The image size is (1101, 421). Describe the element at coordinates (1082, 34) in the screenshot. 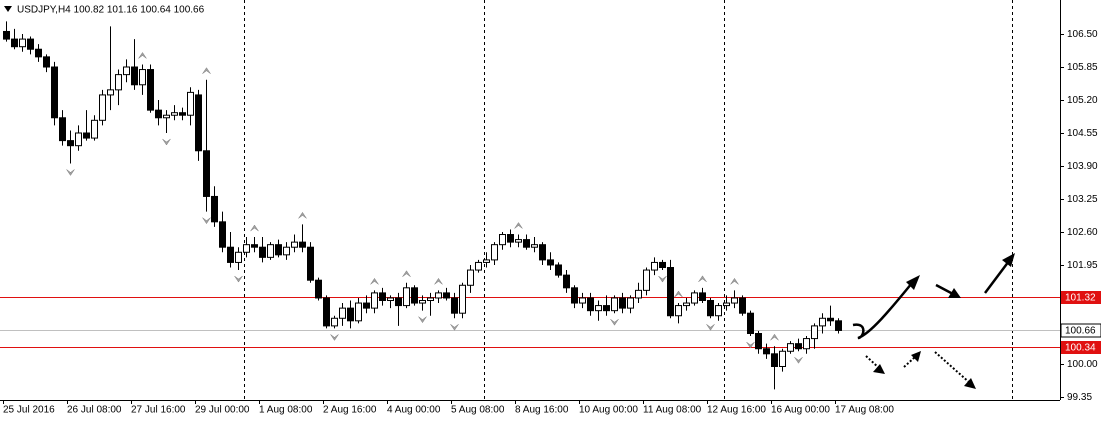

I see `y-tick-label: 106.50` at that location.